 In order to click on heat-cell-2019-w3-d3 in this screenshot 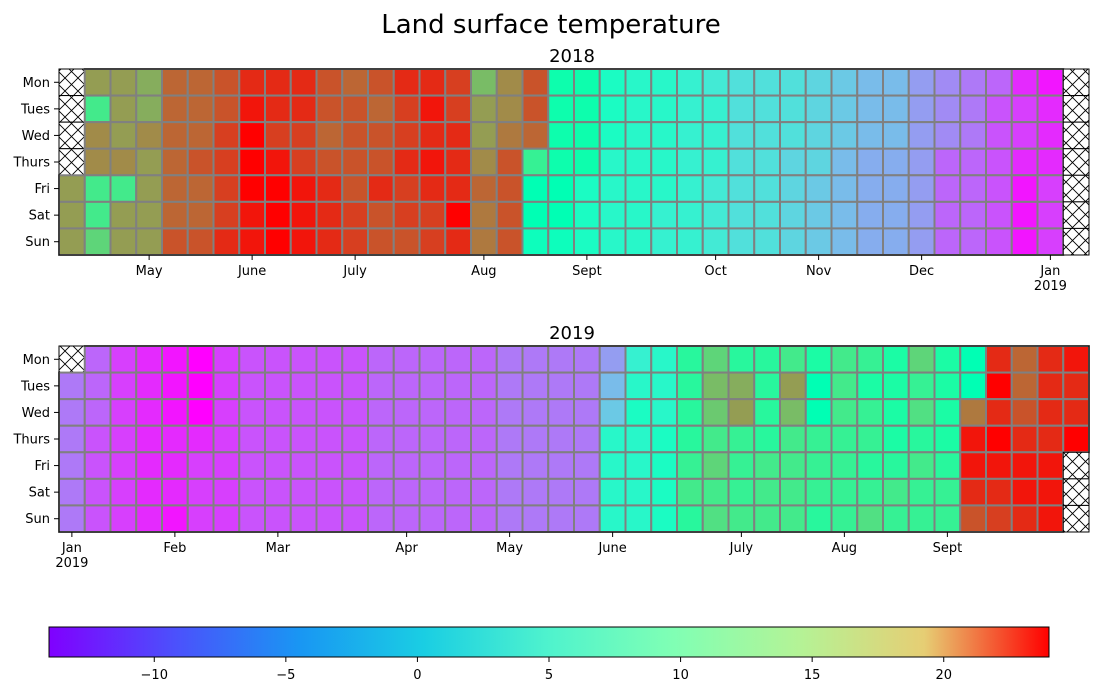, I will do `click(149, 439)`.